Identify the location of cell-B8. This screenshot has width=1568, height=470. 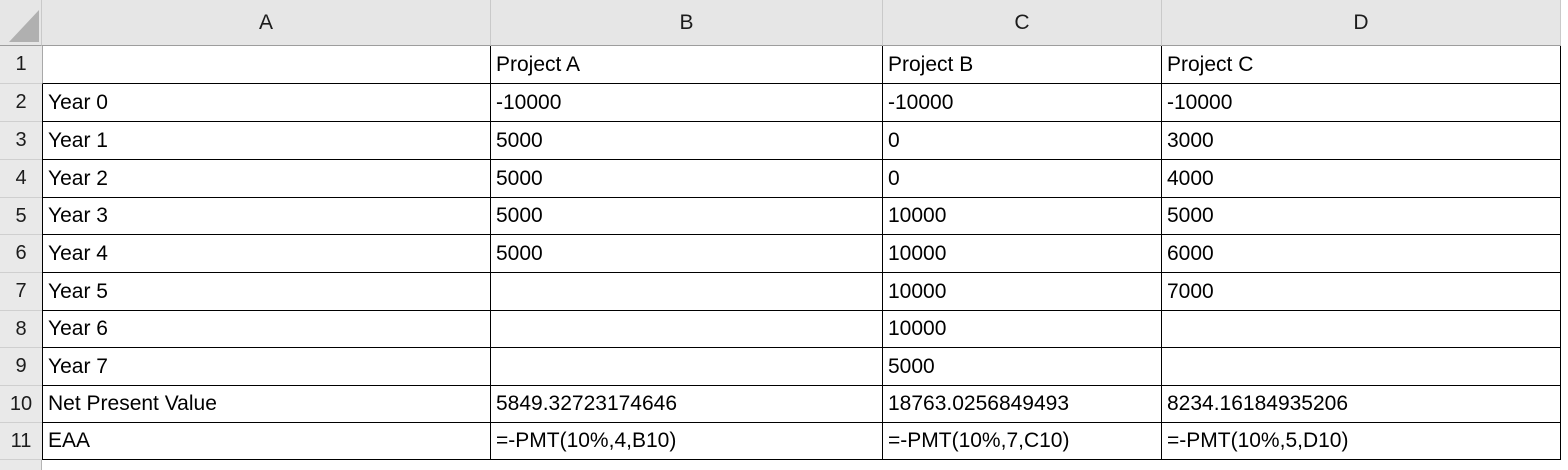
(687, 329).